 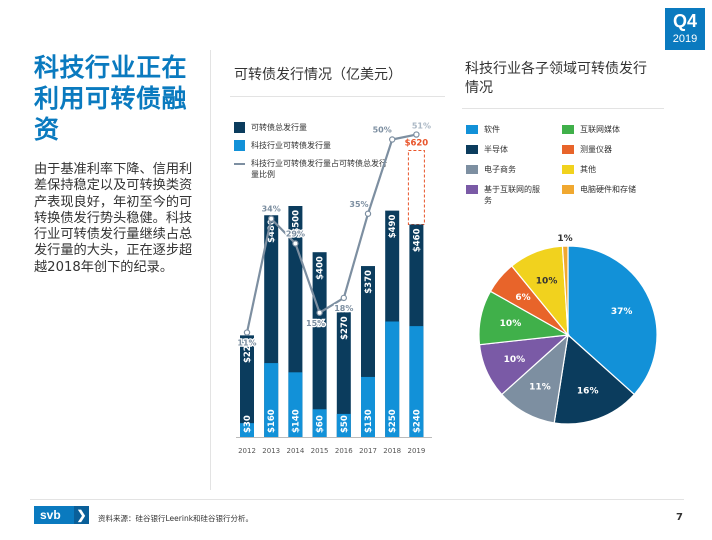 I want to click on legend-software-swatch, so click(x=472, y=129).